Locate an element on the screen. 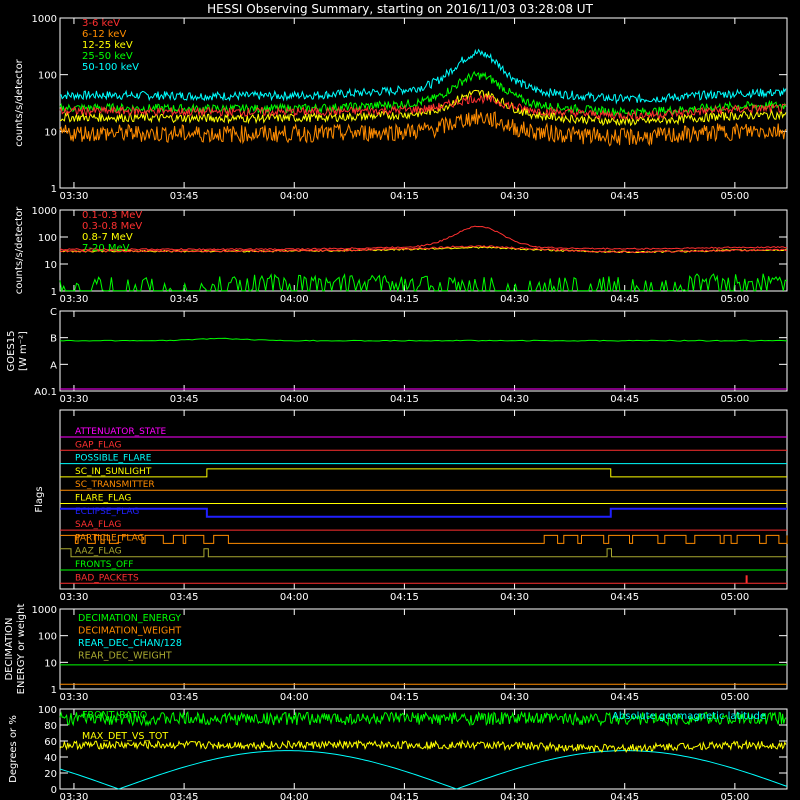 This screenshot has height=800, width=800. y-tick-label: B is located at coordinates (53, 339).